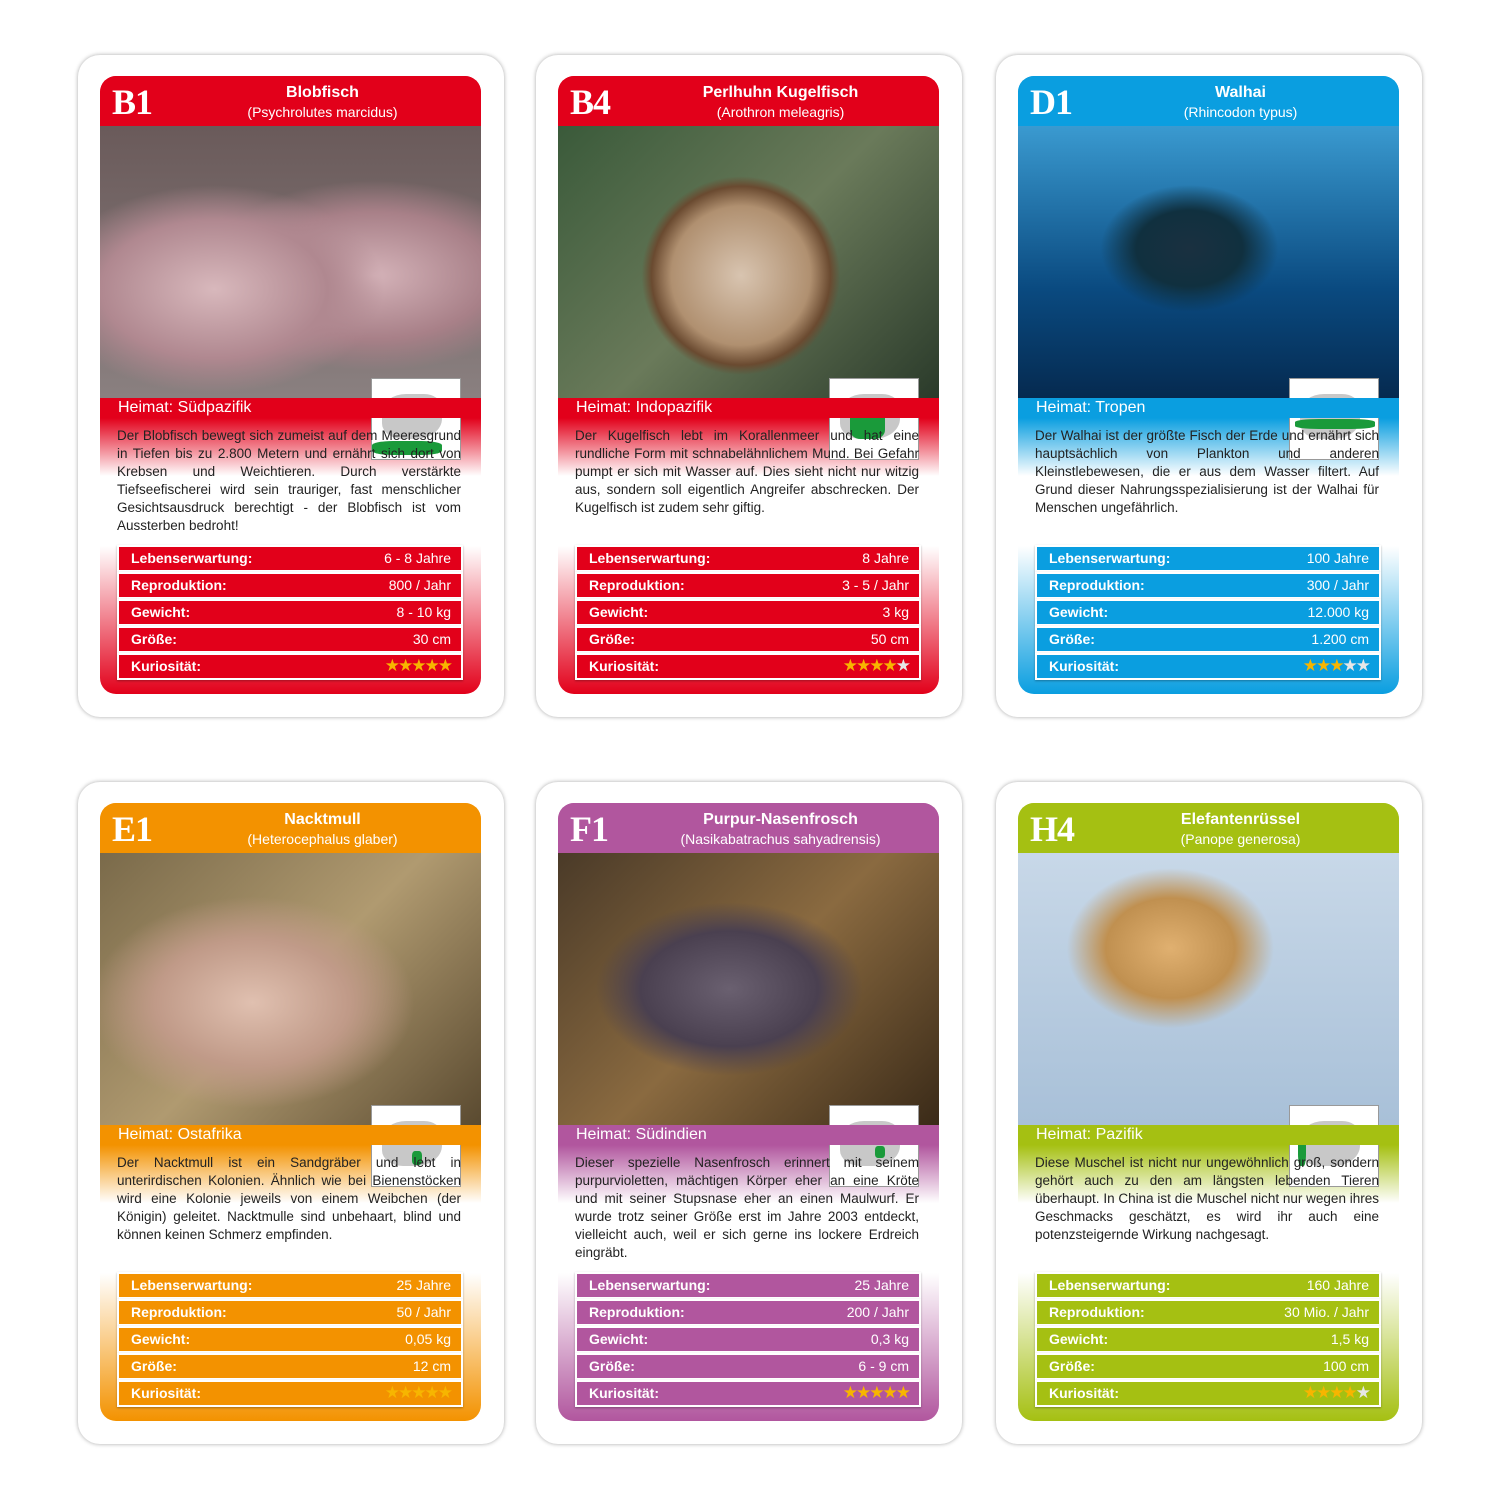 Image resolution: width=1500 pixels, height=1500 pixels. I want to click on stat-row-lebenserwartung: Lebenserwartung: 100 Jahre, so click(1208, 558).